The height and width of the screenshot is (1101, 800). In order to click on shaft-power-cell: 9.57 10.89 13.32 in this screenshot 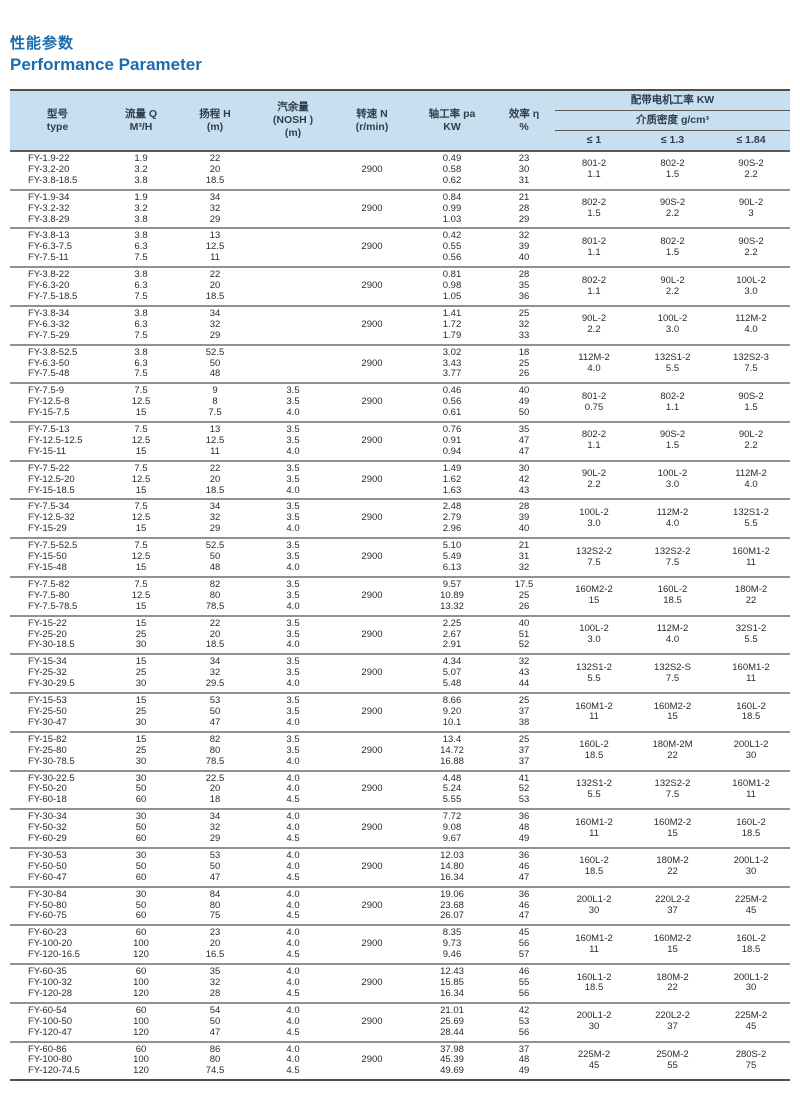, I will do `click(452, 596)`.